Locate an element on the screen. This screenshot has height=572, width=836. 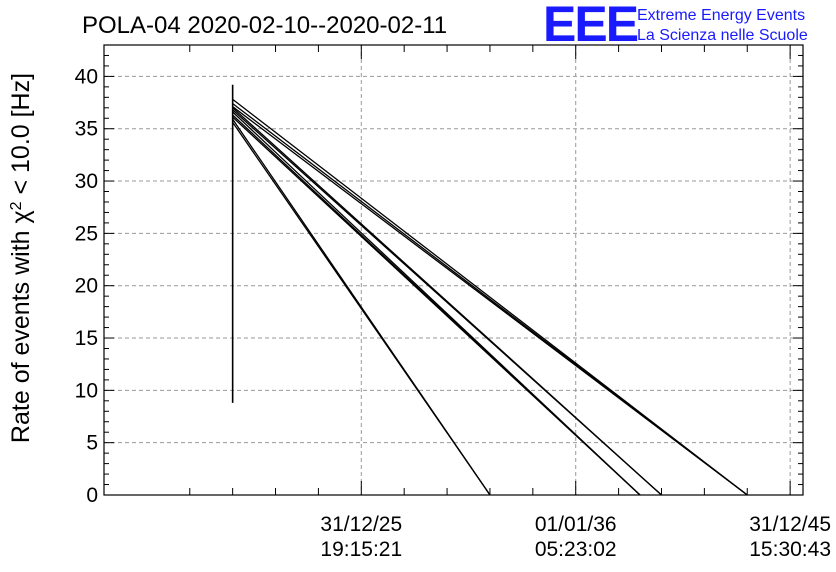
y-axis-label-symbol: χ is located at coordinates (21, 216).